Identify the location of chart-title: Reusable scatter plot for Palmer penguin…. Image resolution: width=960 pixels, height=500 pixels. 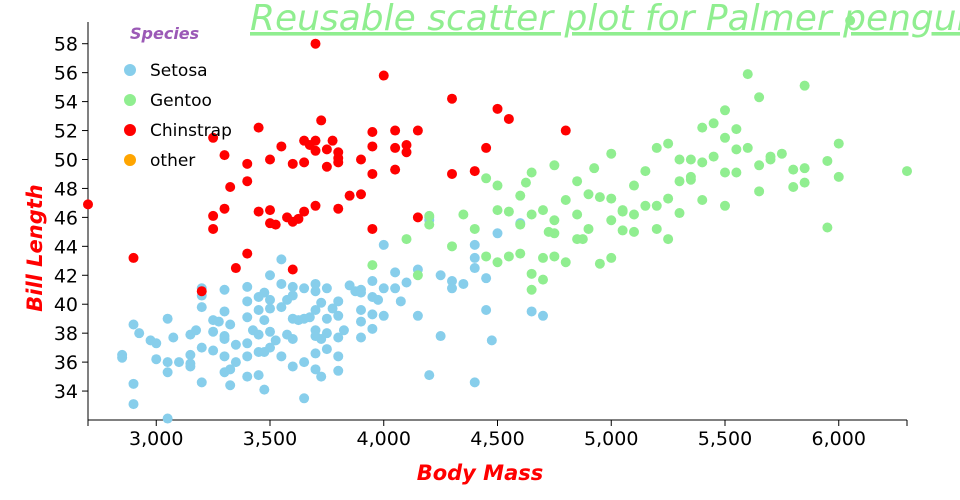
(605, 19).